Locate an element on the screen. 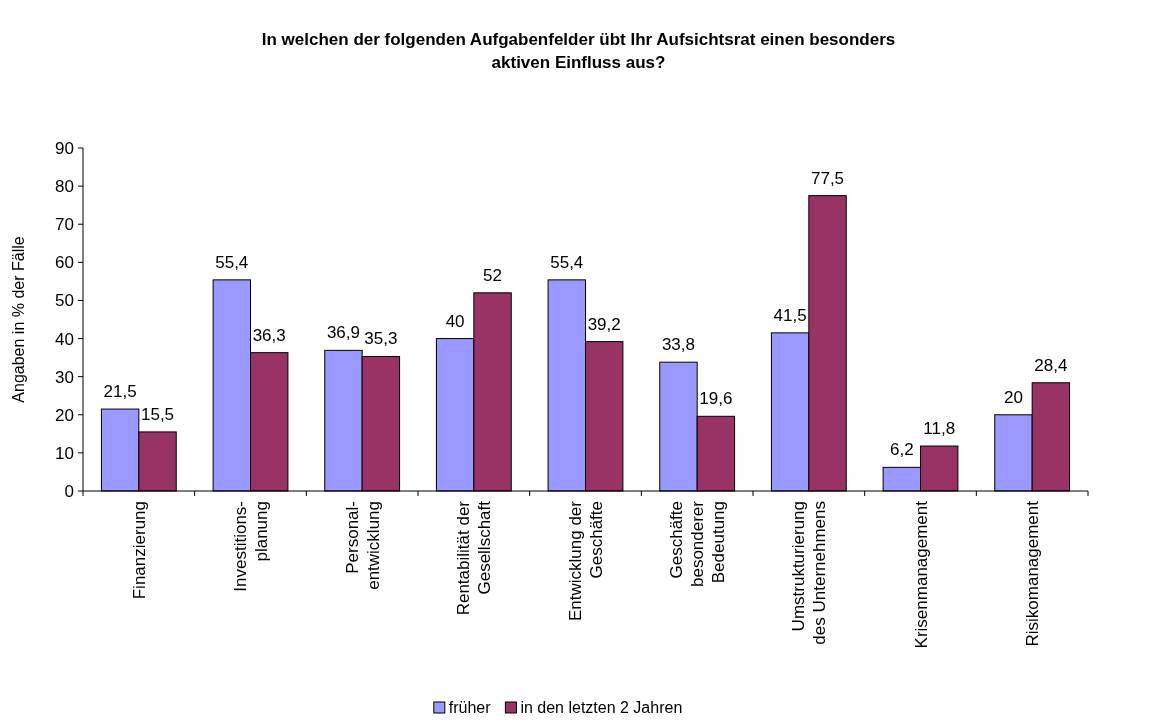  data-label: 15,5 is located at coordinates (157, 414).